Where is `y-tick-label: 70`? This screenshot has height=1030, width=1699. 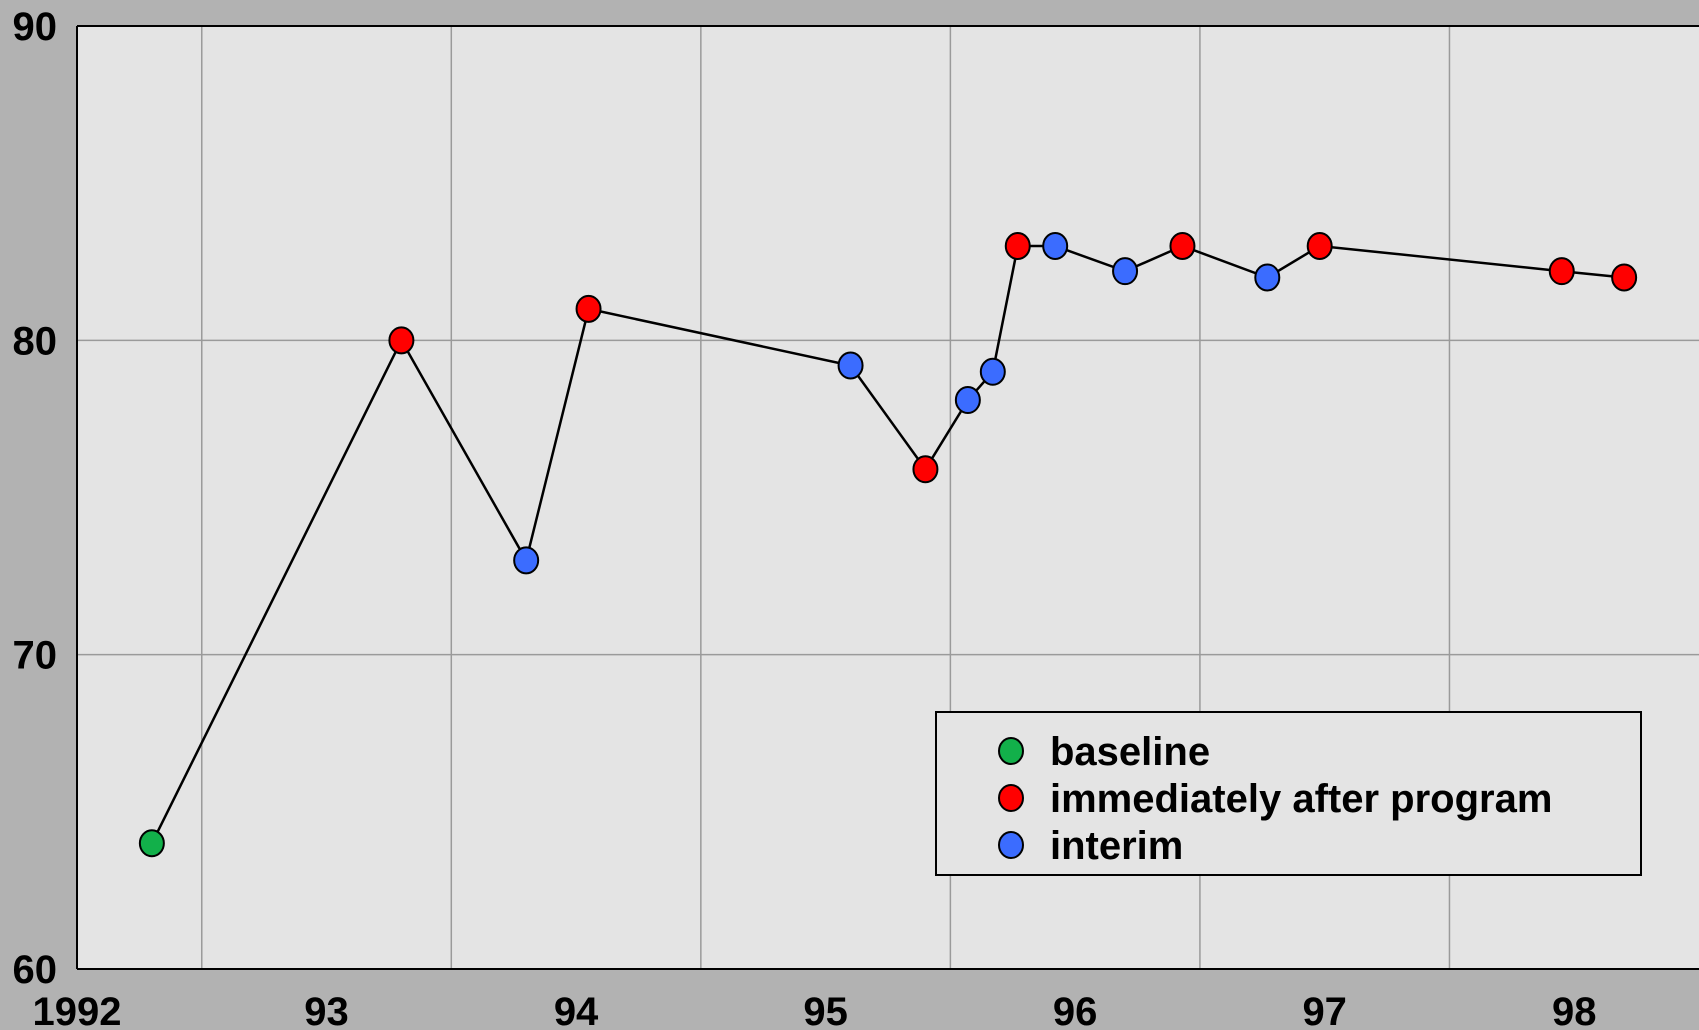 y-tick-label: 70 is located at coordinates (35, 656).